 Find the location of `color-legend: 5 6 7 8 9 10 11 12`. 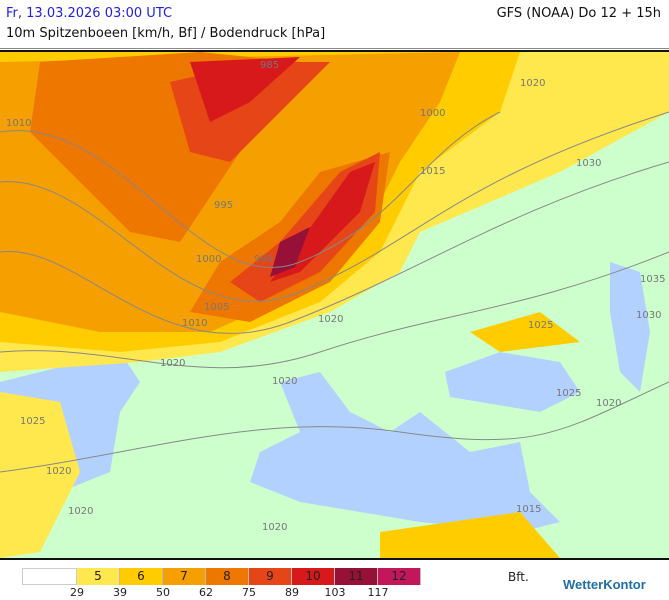

color-legend: 5 6 7 8 9 10 11 12 is located at coordinates (221, 576).